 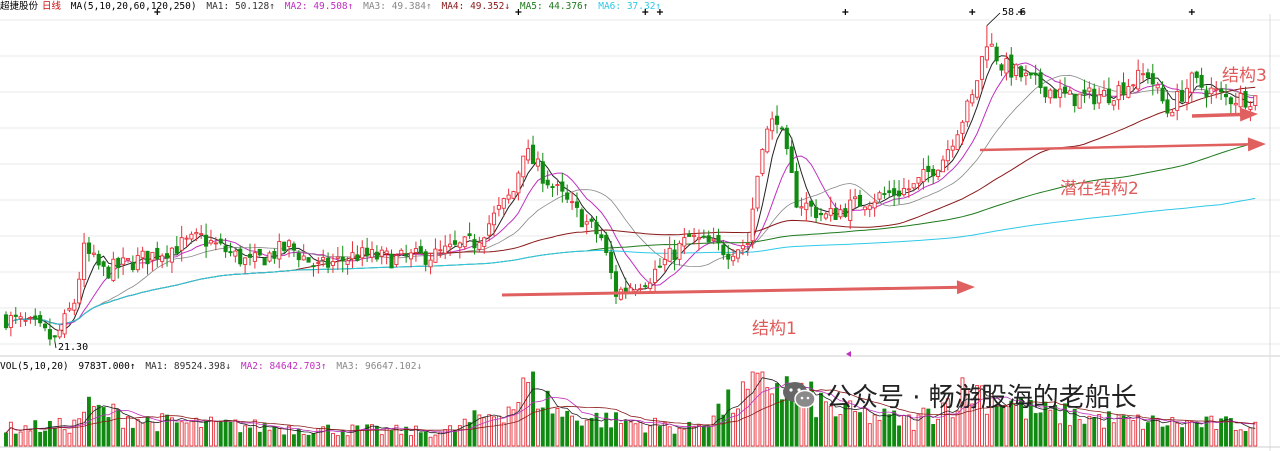 I want to click on structure1-arrow-head, so click(x=965, y=287).